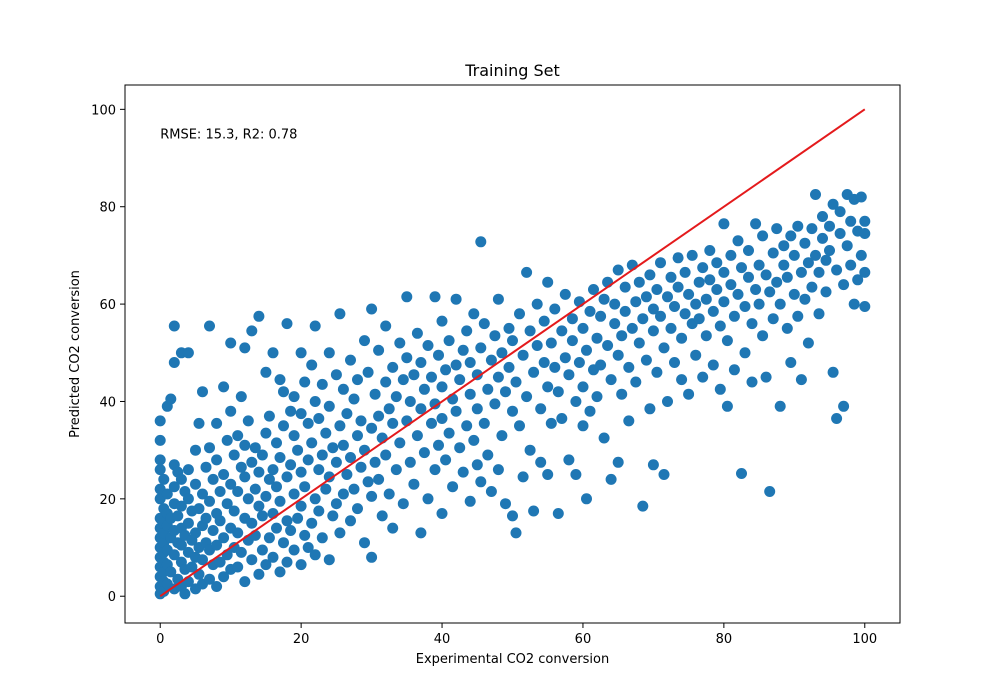 This screenshot has height=700, width=1000. Describe the element at coordinates (228, 135) in the screenshot. I see `metrics-annotation: RMSE: 15.3, R2: 0.78` at that location.